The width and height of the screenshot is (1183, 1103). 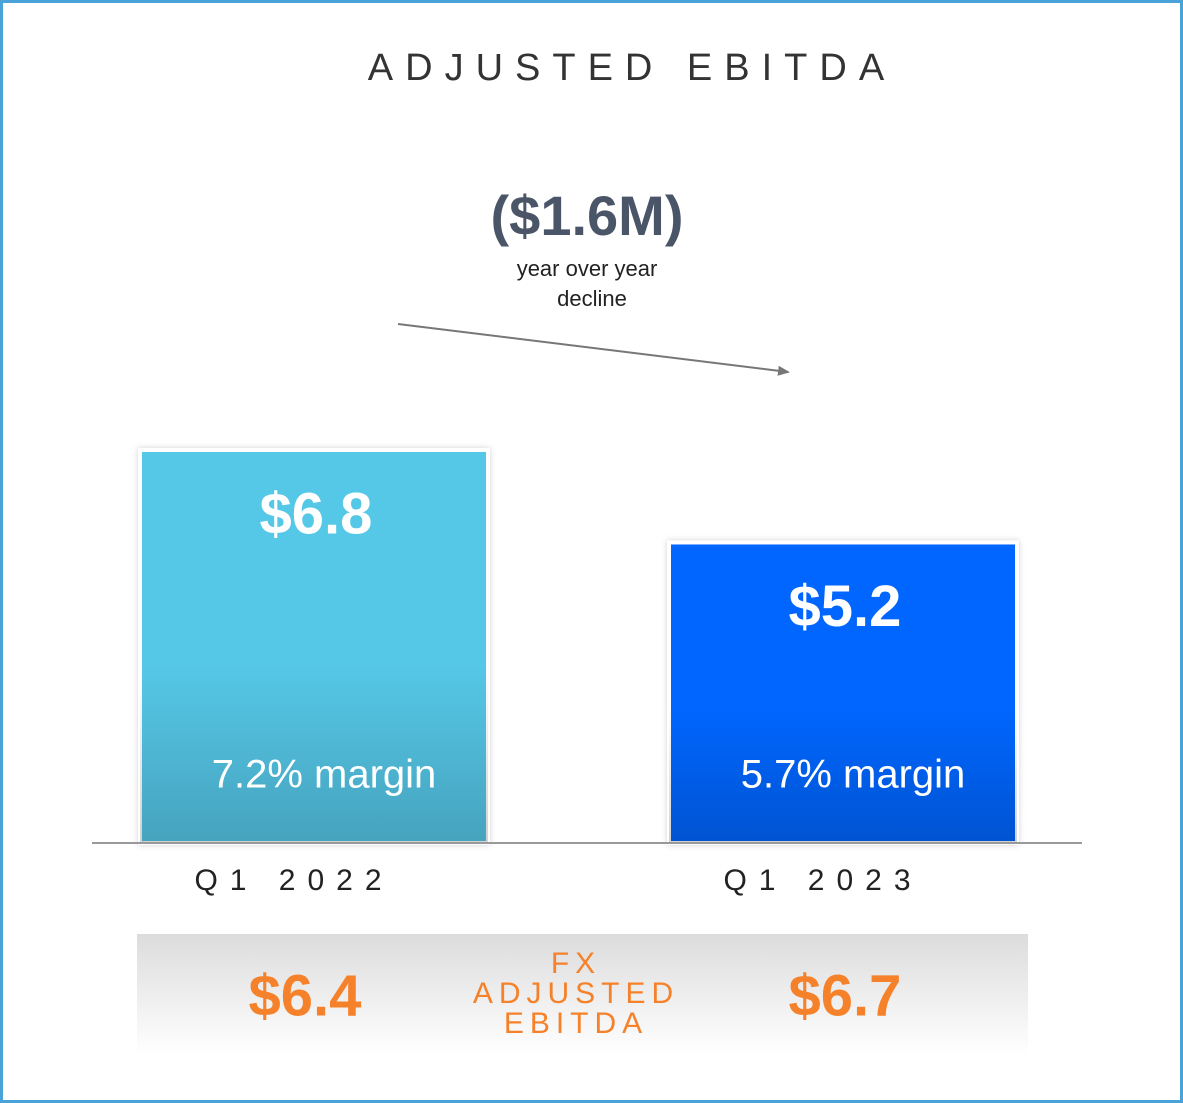 What do you see at coordinates (853, 775) in the screenshot?
I see `margin-label: 5.7% margin` at bounding box center [853, 775].